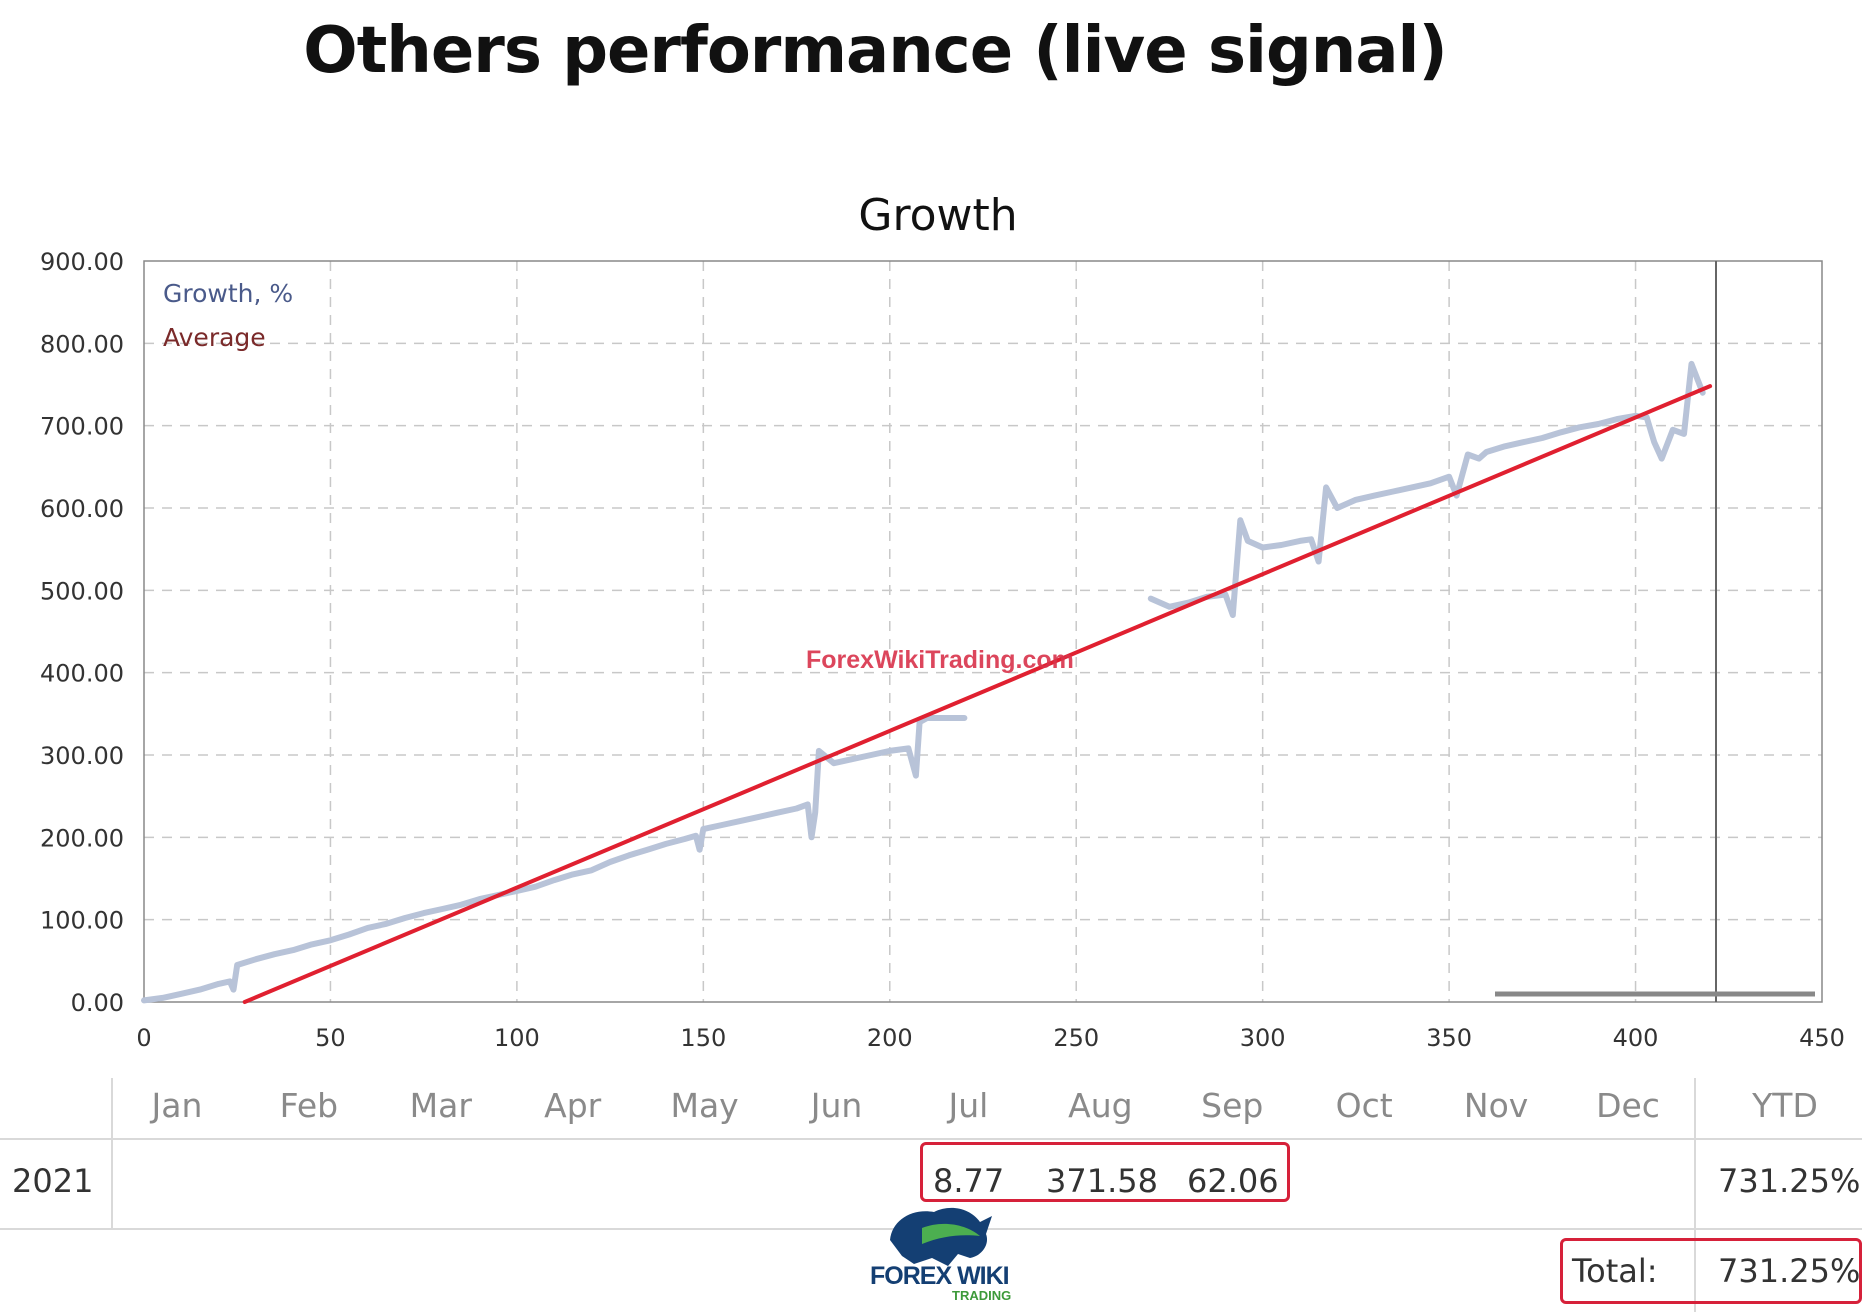  Describe the element at coordinates (82, 921) in the screenshot. I see `y-tick-label: 100.00` at that location.